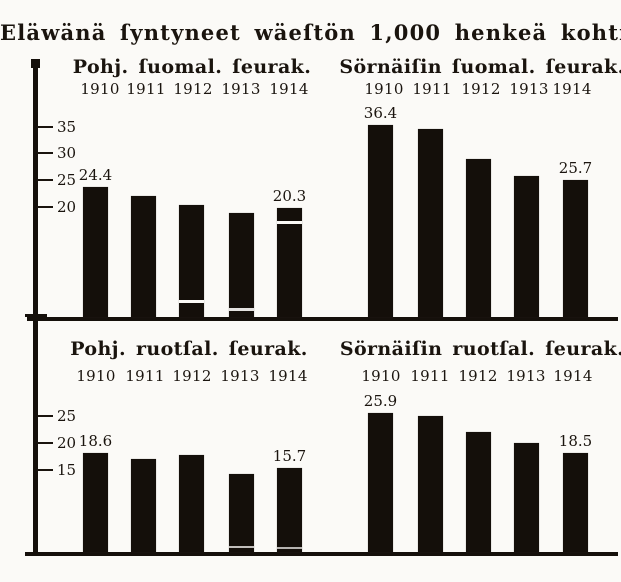 Image resolution: width=621 pixels, height=582 pixels. I want to click on bar-value-label: 18.5, so click(575, 440).